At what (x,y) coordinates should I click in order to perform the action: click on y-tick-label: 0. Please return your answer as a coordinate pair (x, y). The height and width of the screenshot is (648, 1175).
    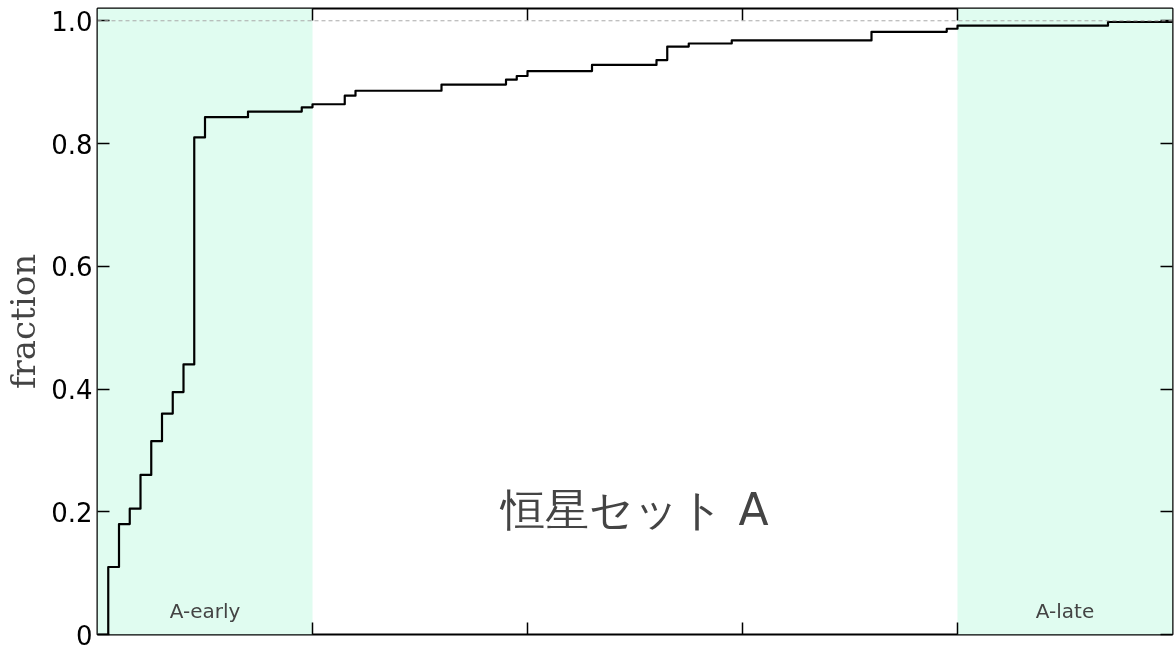
    Looking at the image, I should click on (84, 634).